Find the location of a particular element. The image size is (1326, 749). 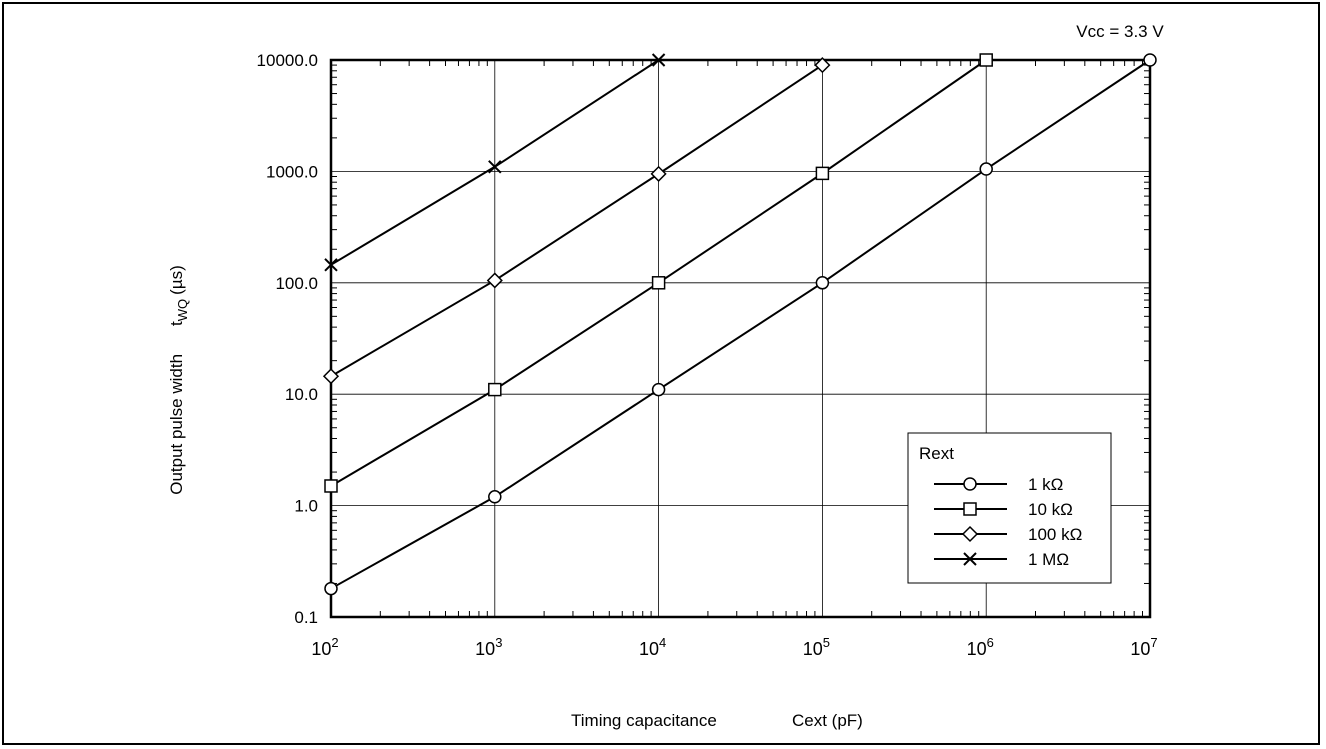

x-tick-label: 10⁶ is located at coordinates (980, 647).